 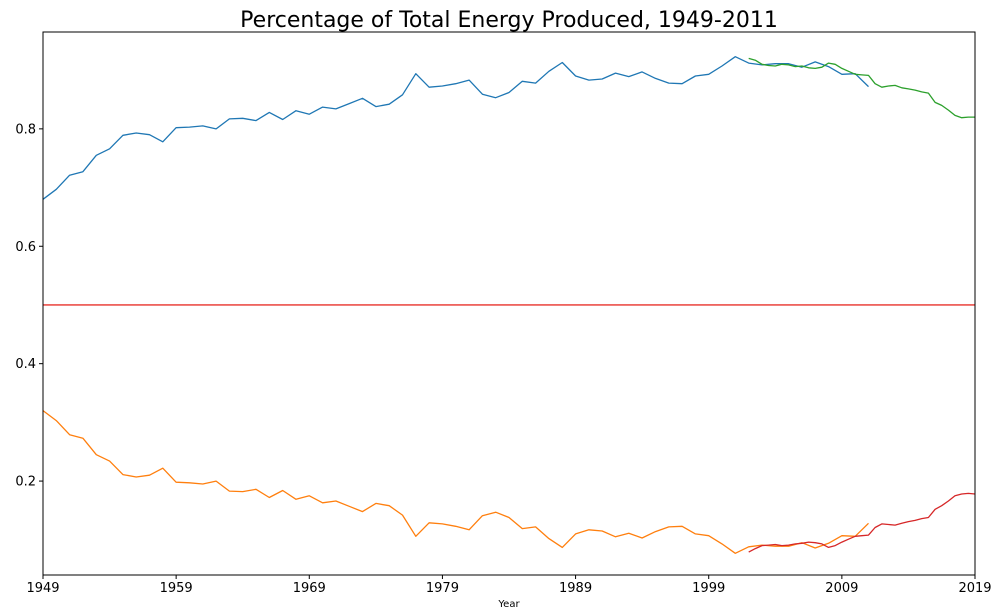 I want to click on y-tick-label: 0.6, so click(x=25, y=247).